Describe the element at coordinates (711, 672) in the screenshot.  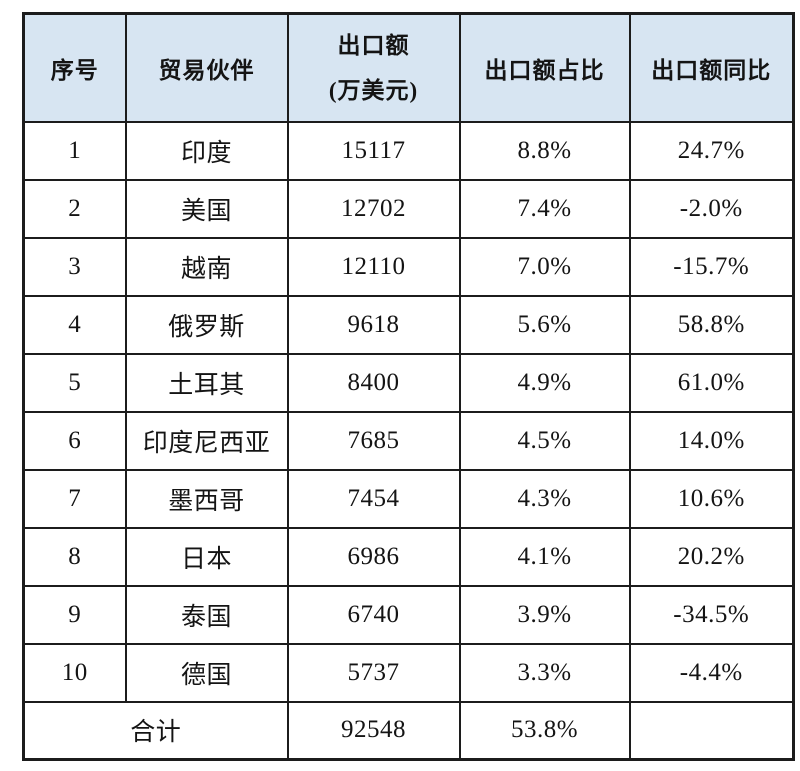
I see `cell-export-yoy: -4.4%` at that location.